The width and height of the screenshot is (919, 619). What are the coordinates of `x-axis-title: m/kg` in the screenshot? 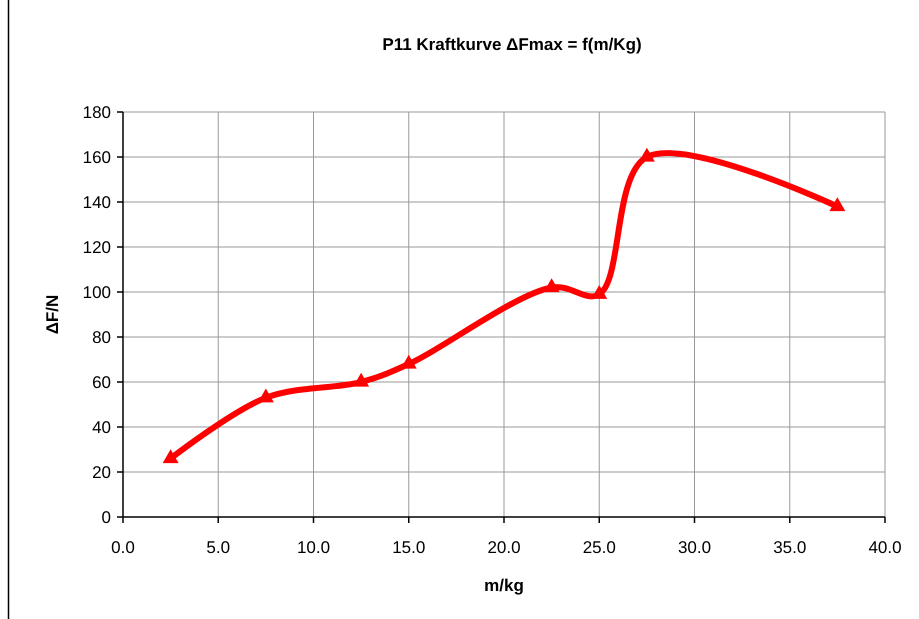 It's located at (504, 585).